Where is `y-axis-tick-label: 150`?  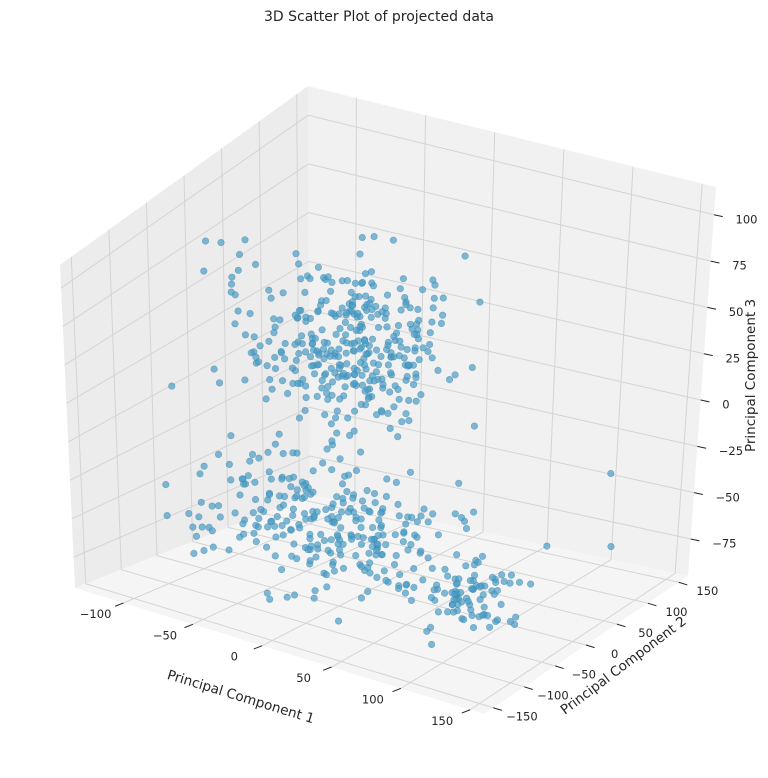 y-axis-tick-label: 150 is located at coordinates (707, 591).